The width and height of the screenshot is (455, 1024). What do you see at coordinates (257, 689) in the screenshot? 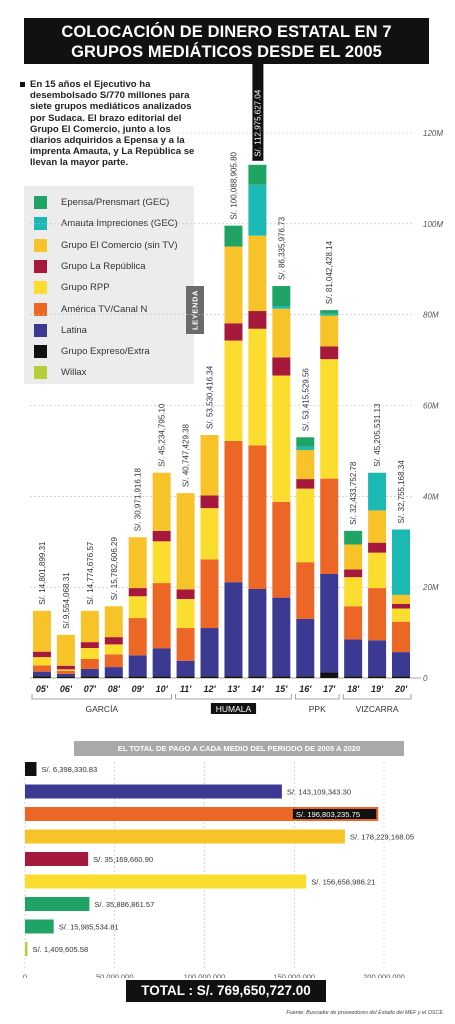
I see `x-tick-label: 14'` at bounding box center [257, 689].